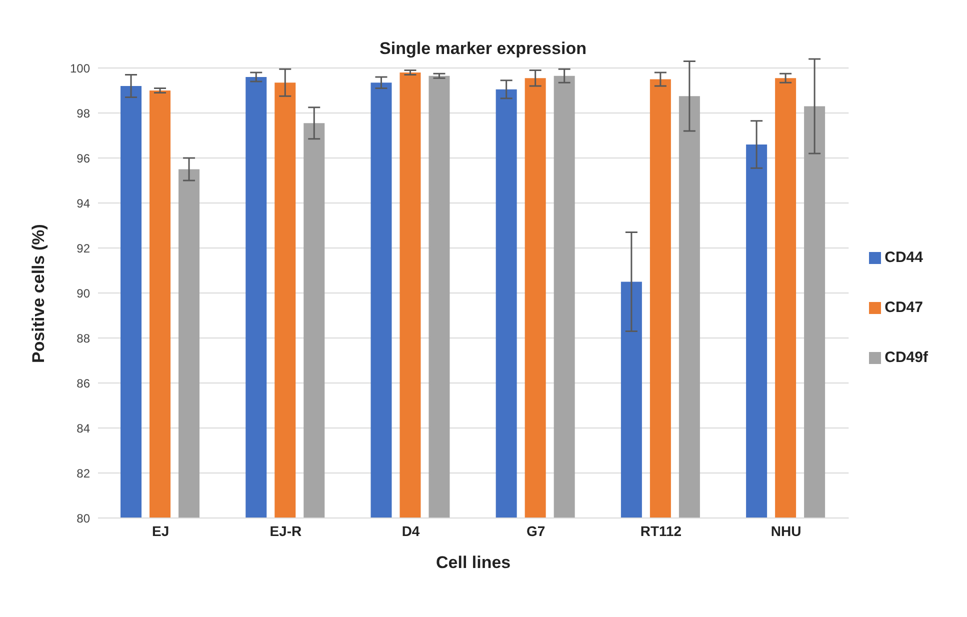 This screenshot has height=617, width=967. What do you see at coordinates (83, 518) in the screenshot?
I see `y-tick-label: 80` at bounding box center [83, 518].